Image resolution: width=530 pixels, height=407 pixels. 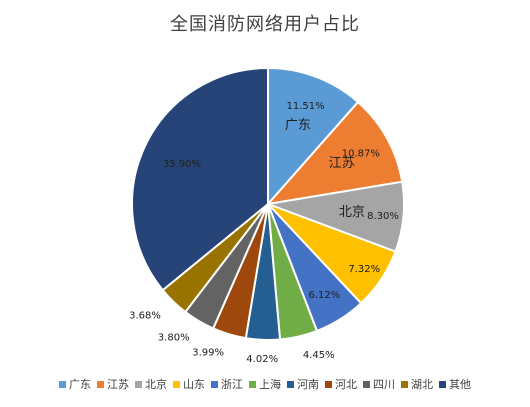 What do you see at coordinates (352, 212) in the screenshot?
I see `slice-category-label: 北京` at bounding box center [352, 212].